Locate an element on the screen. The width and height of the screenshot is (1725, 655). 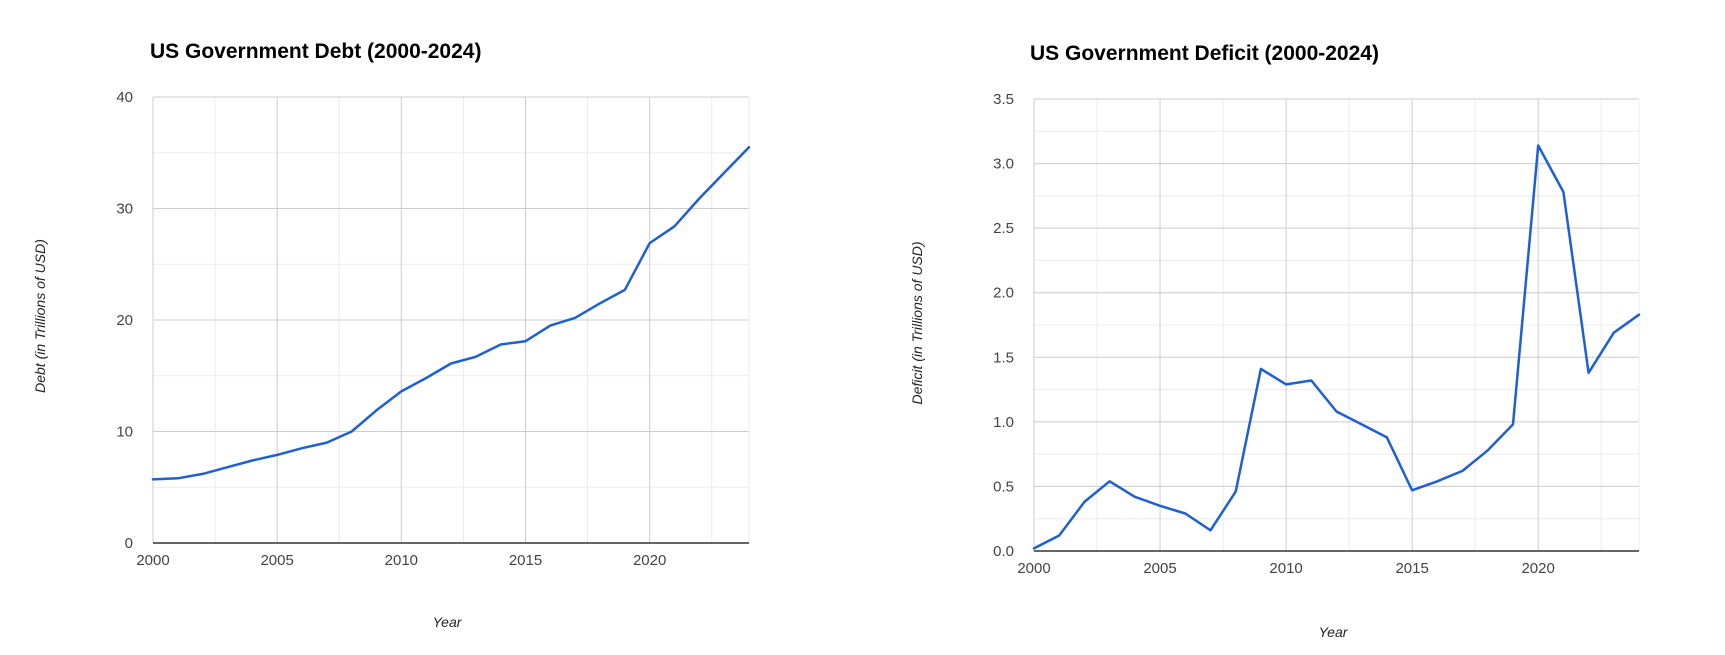
debt-x-tick-label: 2005 is located at coordinates (276, 560).